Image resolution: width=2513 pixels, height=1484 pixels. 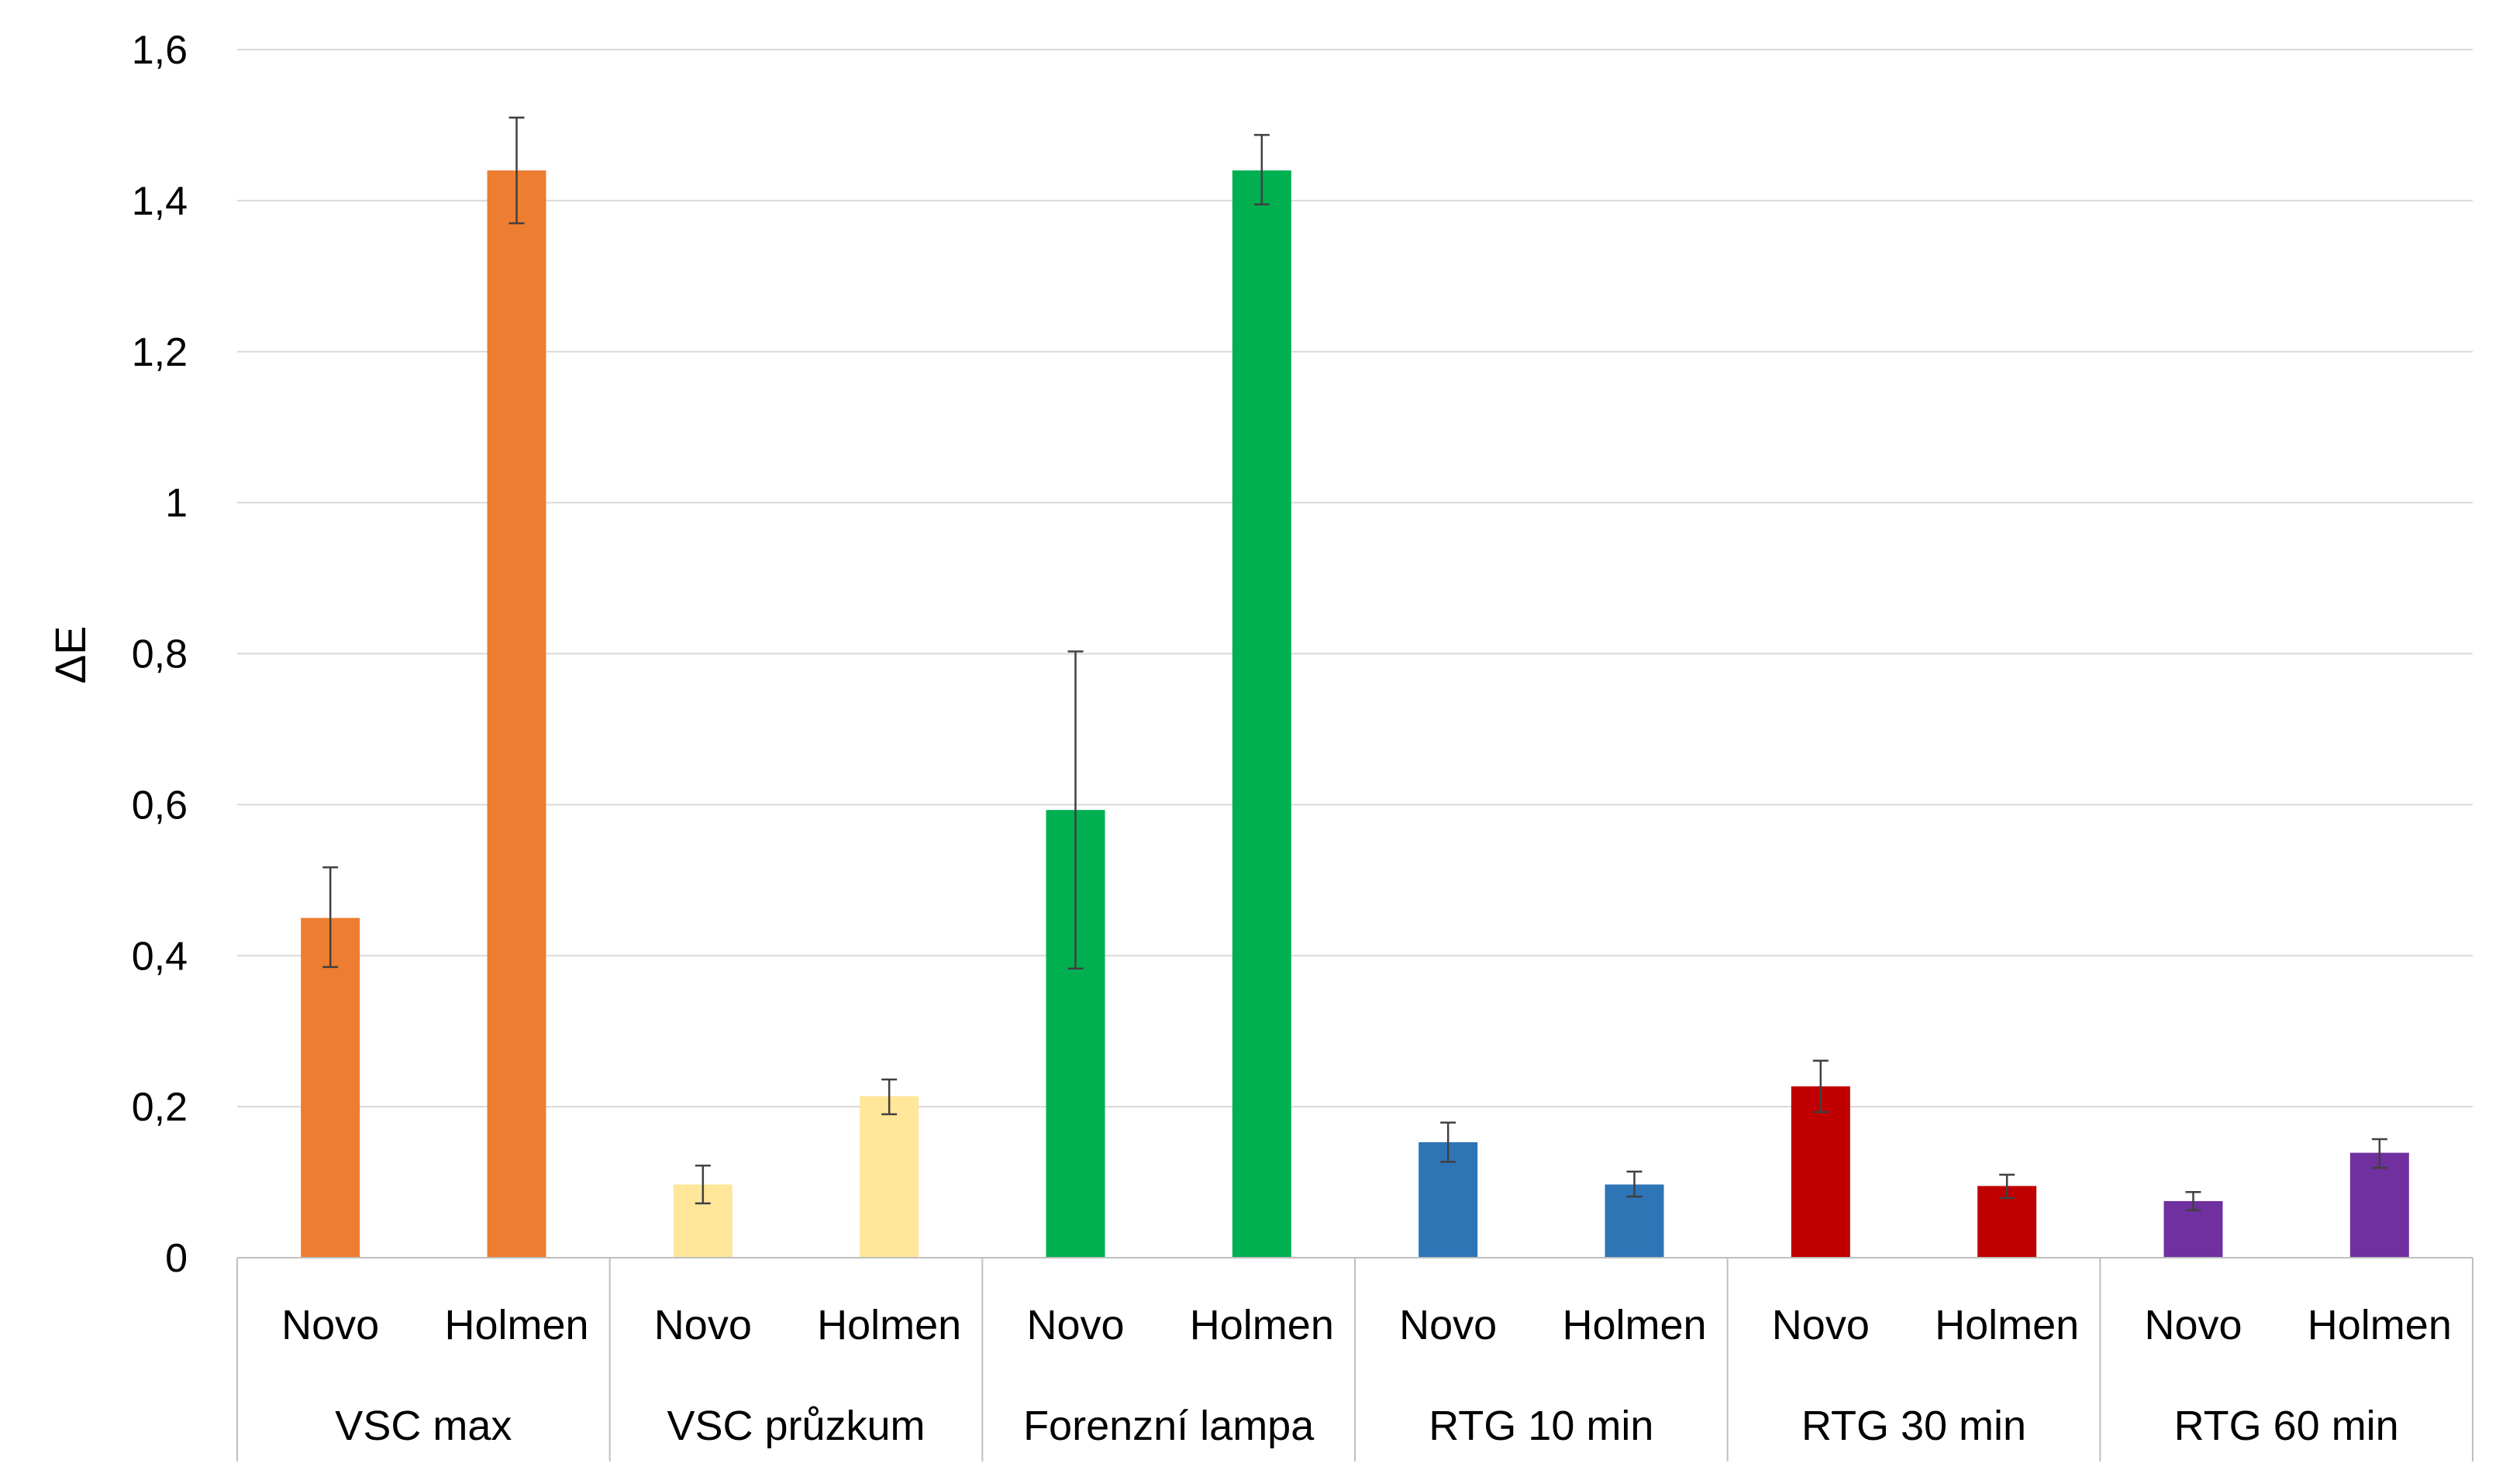 What do you see at coordinates (176, 1258) in the screenshot?
I see `y-tick-label: 0` at bounding box center [176, 1258].